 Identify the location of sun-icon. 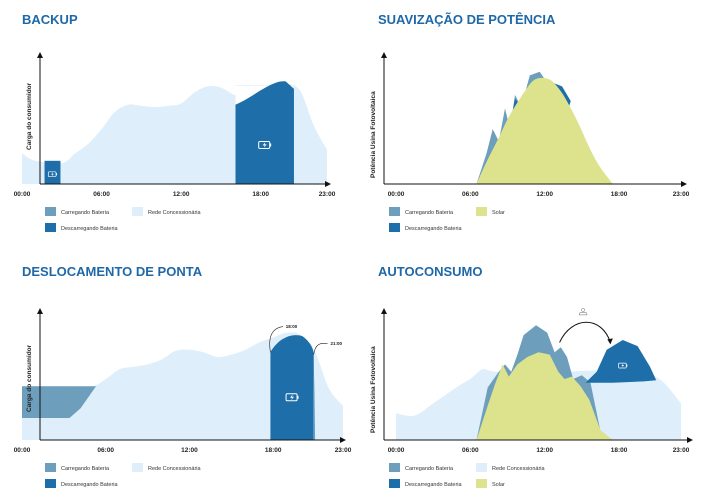
(583, 312).